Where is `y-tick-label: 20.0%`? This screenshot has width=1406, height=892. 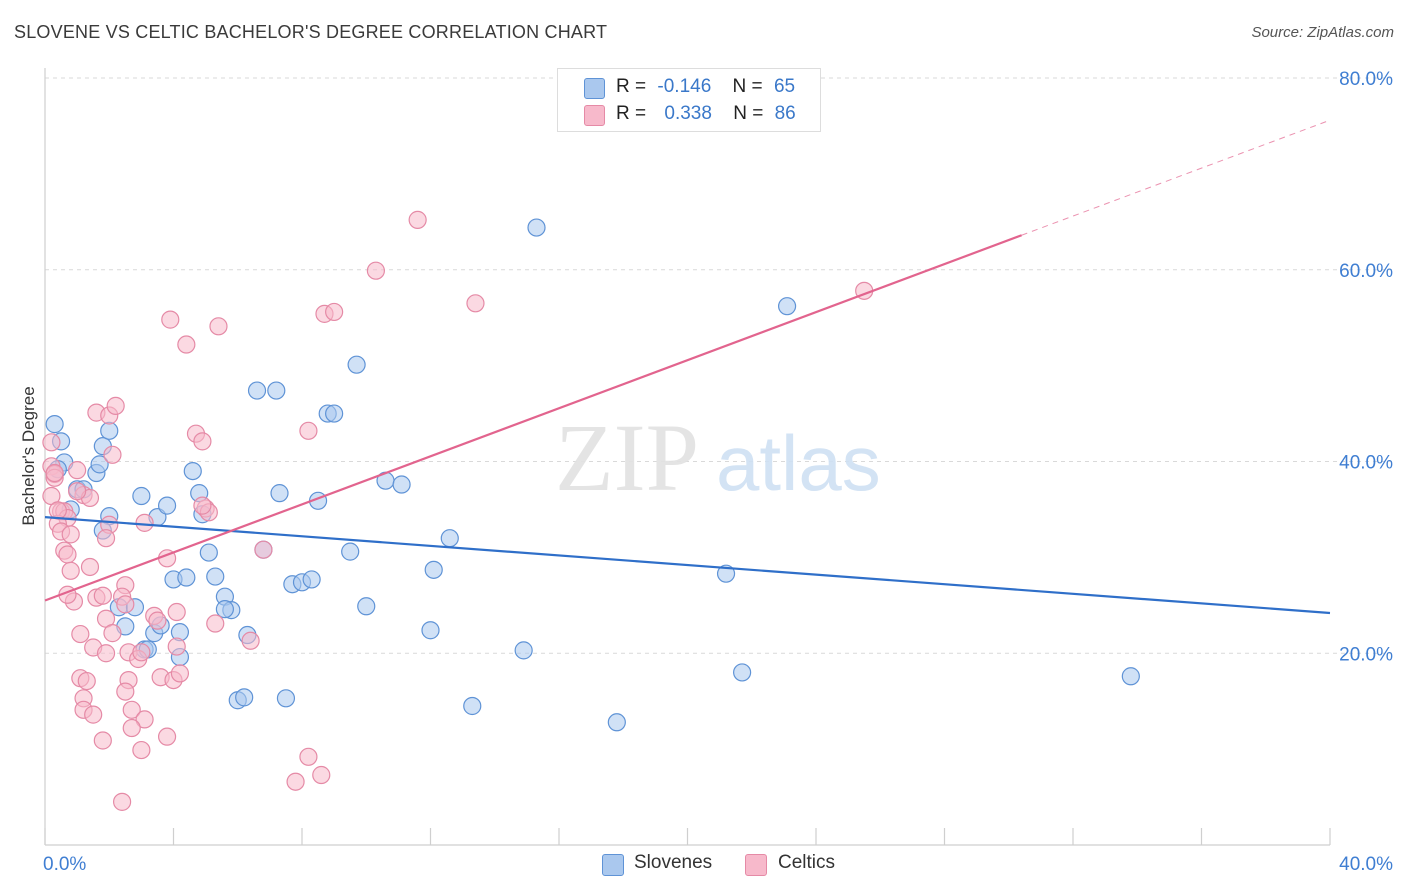
y-tick-label: 20.0% is located at coordinates (1366, 654).